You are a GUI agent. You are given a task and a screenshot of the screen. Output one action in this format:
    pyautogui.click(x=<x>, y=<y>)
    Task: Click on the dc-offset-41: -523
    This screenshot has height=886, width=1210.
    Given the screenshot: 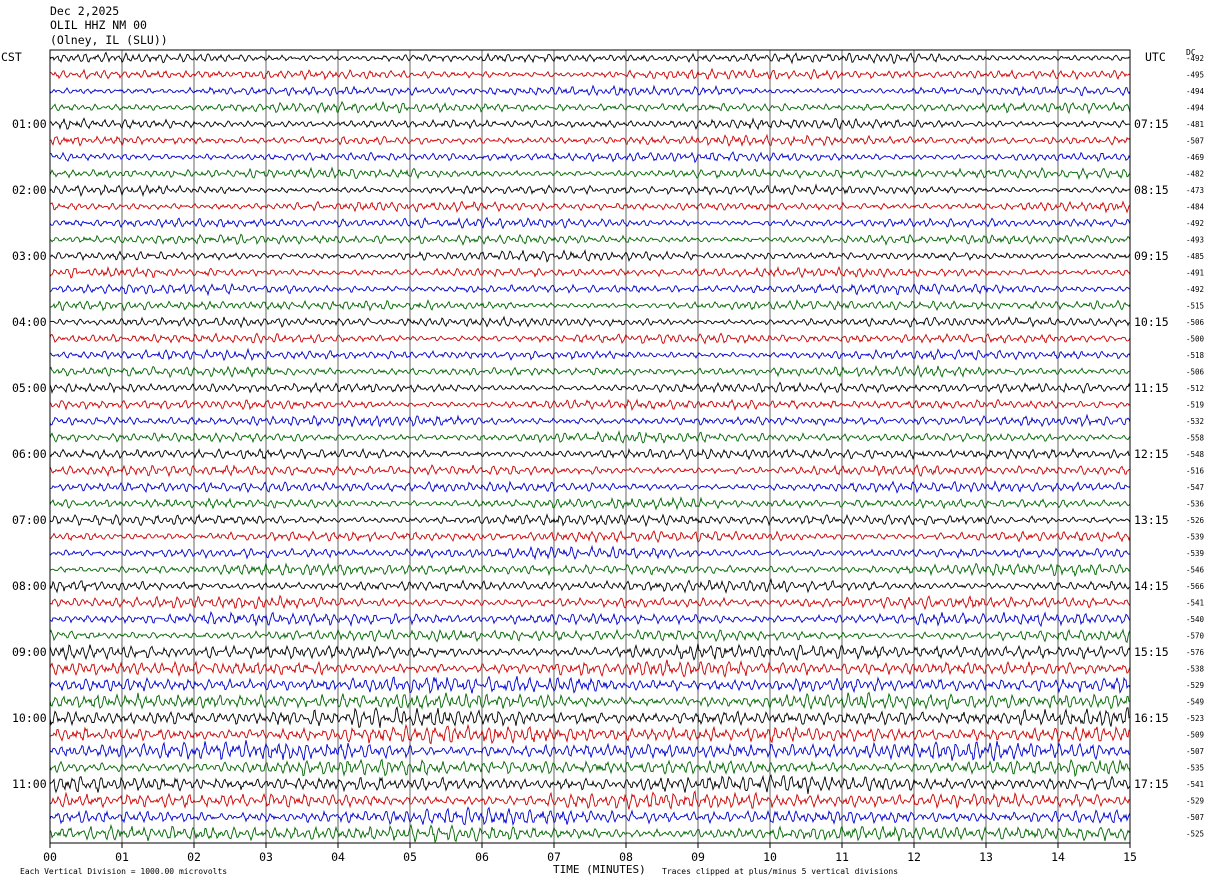 What is the action you would take?
    pyautogui.click(x=1195, y=718)
    